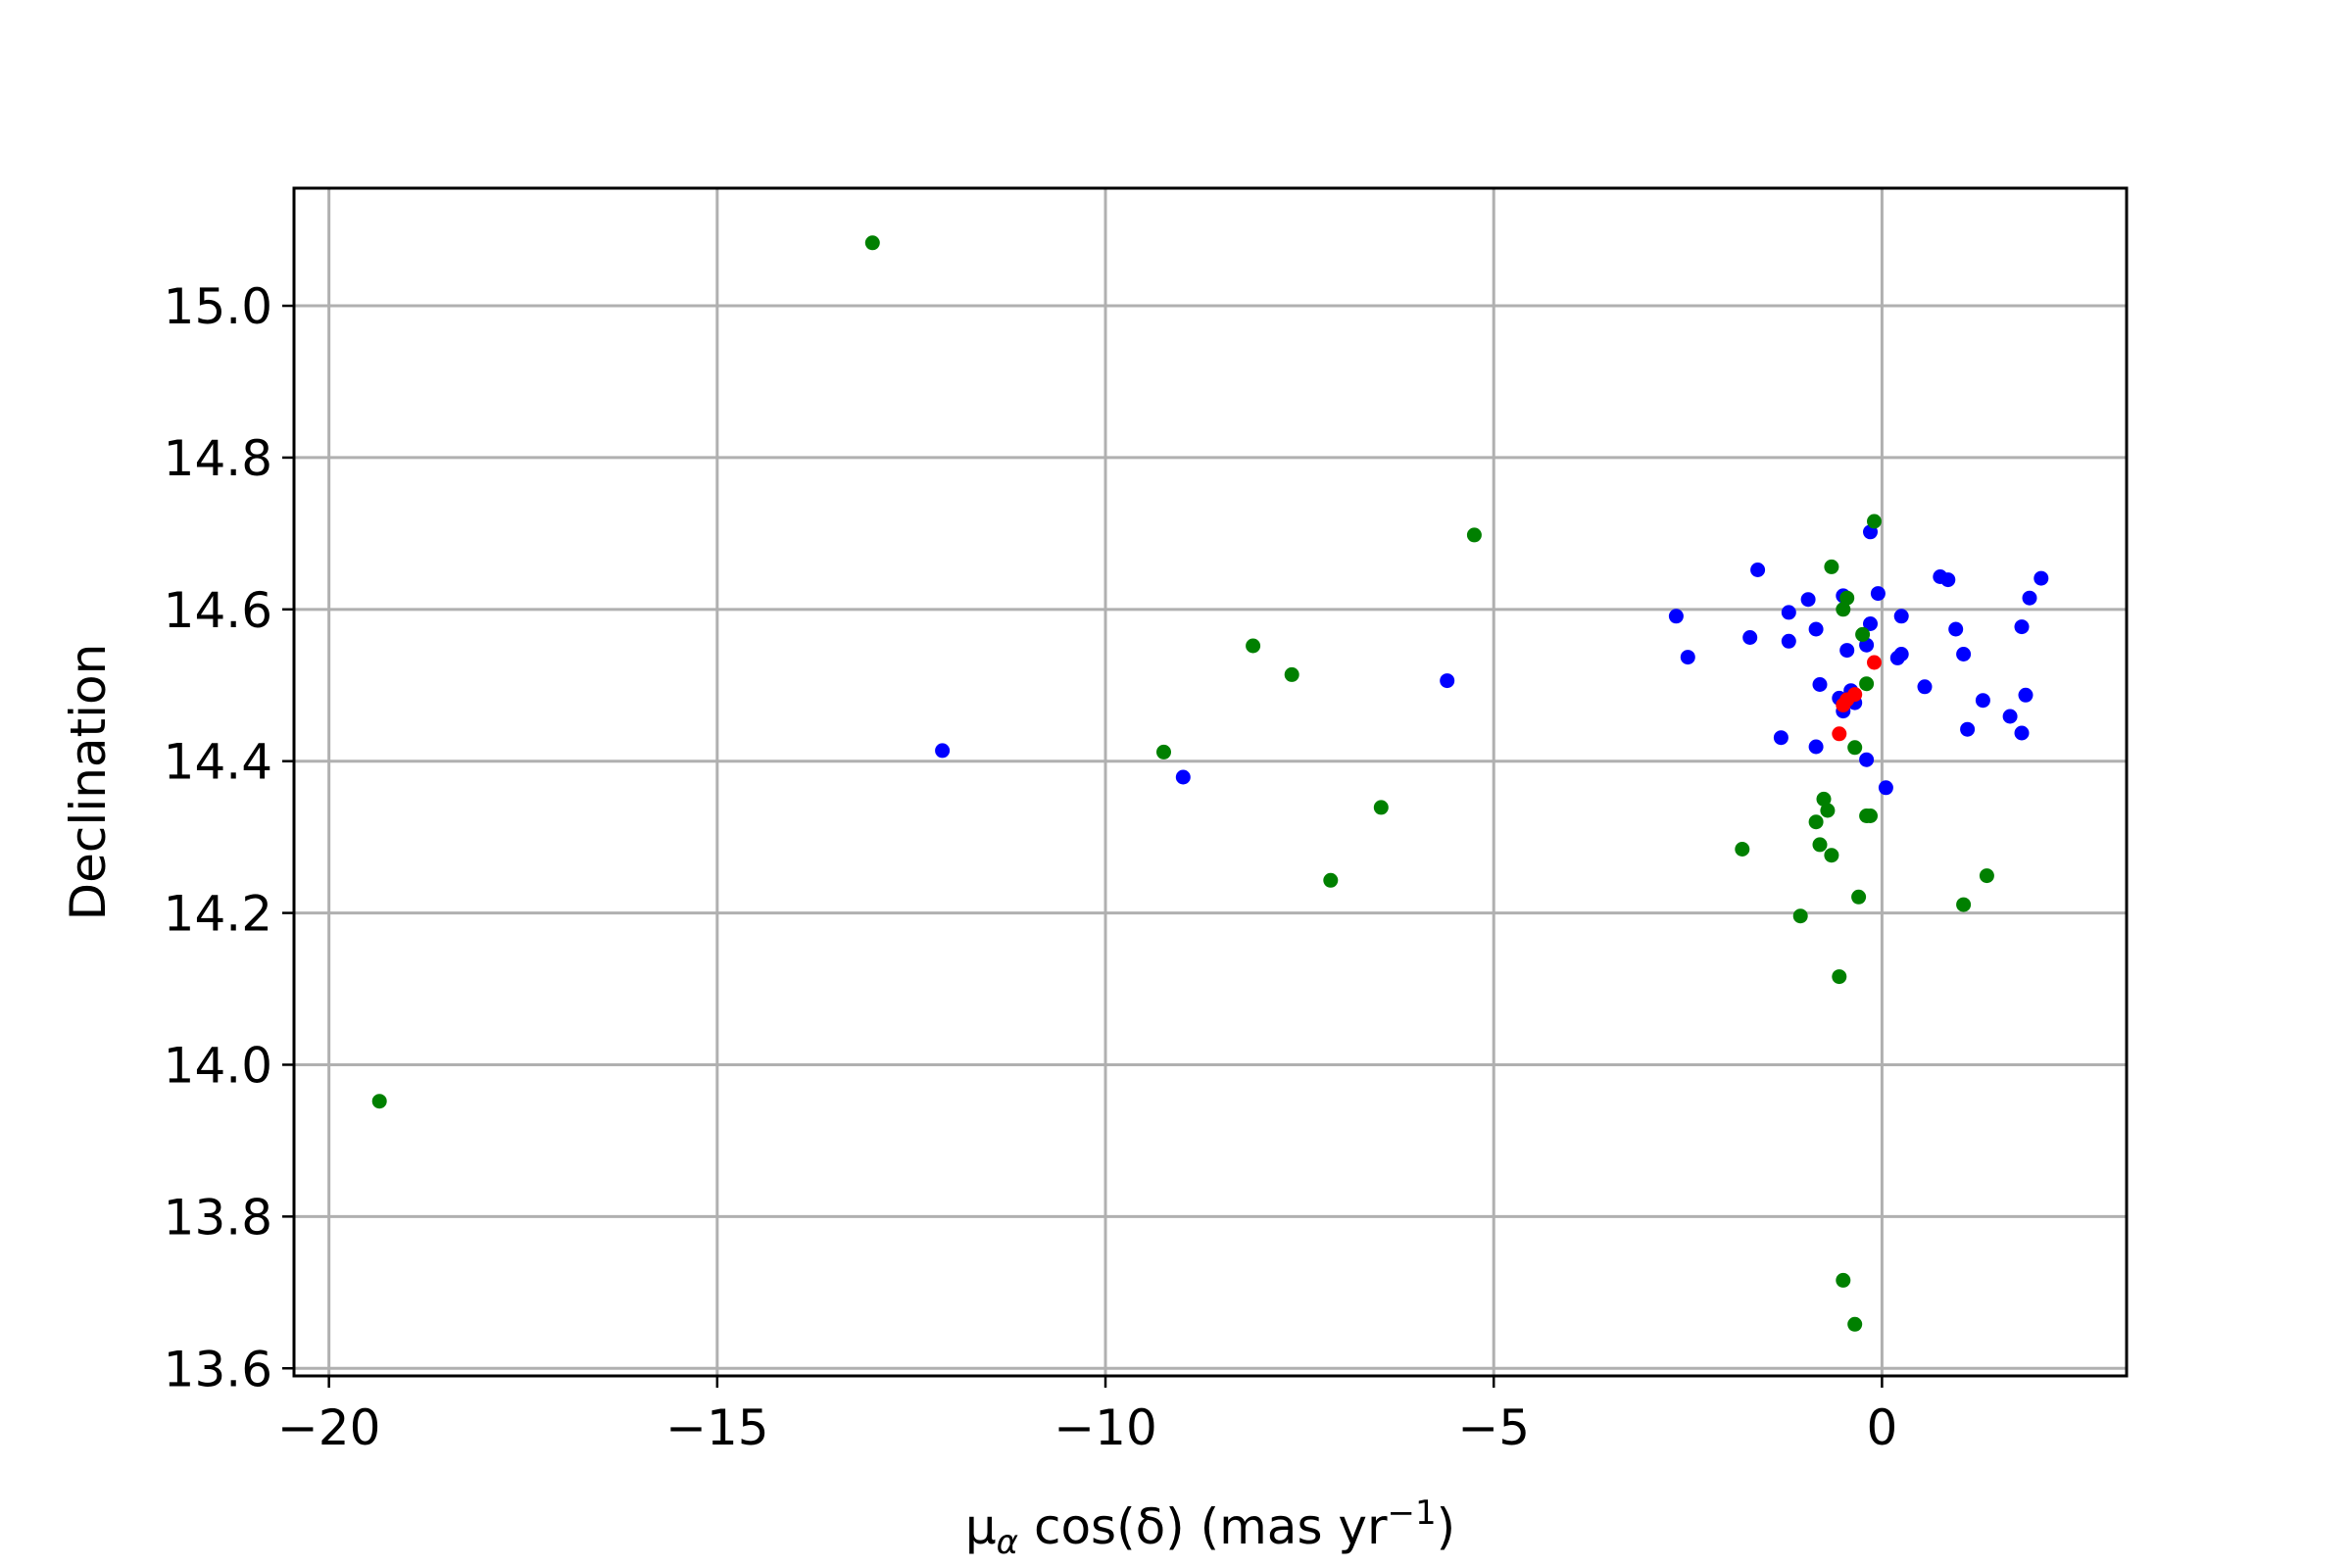 This screenshot has width=2352, height=1568. What do you see at coordinates (1105, 1427) in the screenshot?
I see `x-tick-label: −10` at bounding box center [1105, 1427].